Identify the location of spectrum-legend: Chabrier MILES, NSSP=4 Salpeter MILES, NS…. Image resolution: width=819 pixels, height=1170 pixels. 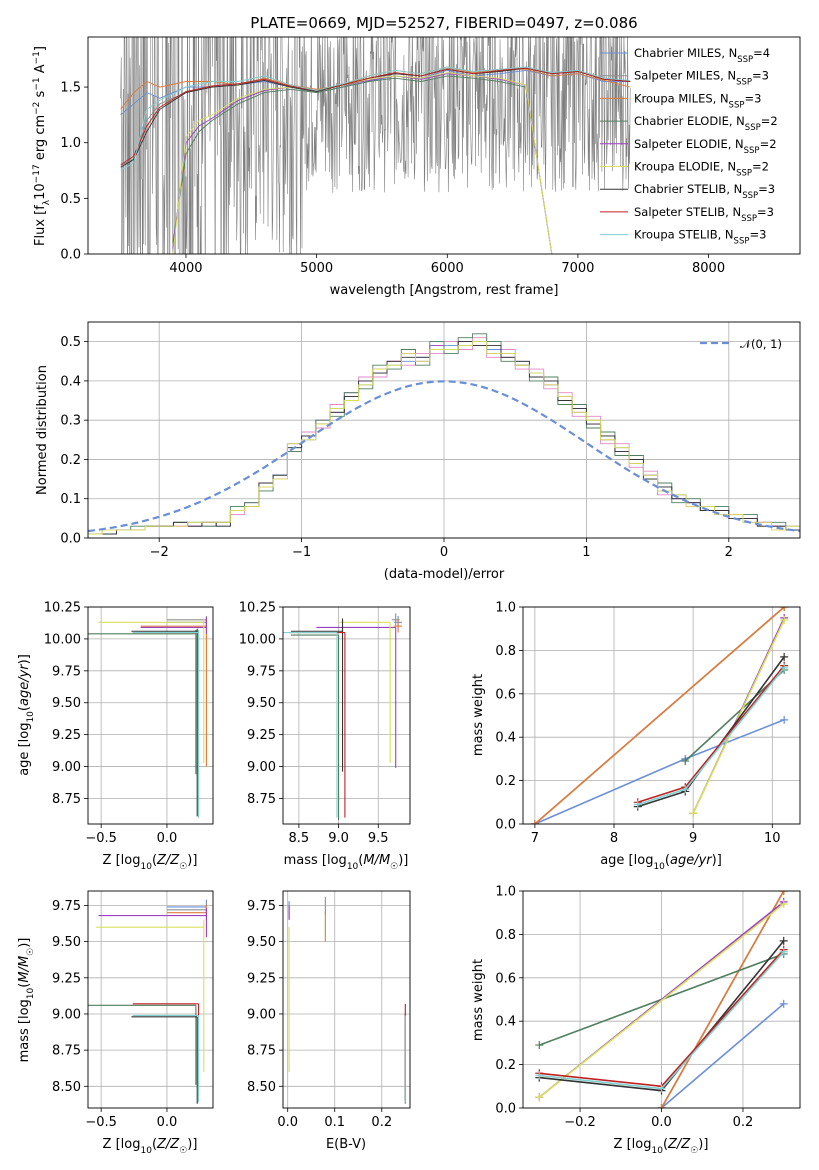
(689, 146).